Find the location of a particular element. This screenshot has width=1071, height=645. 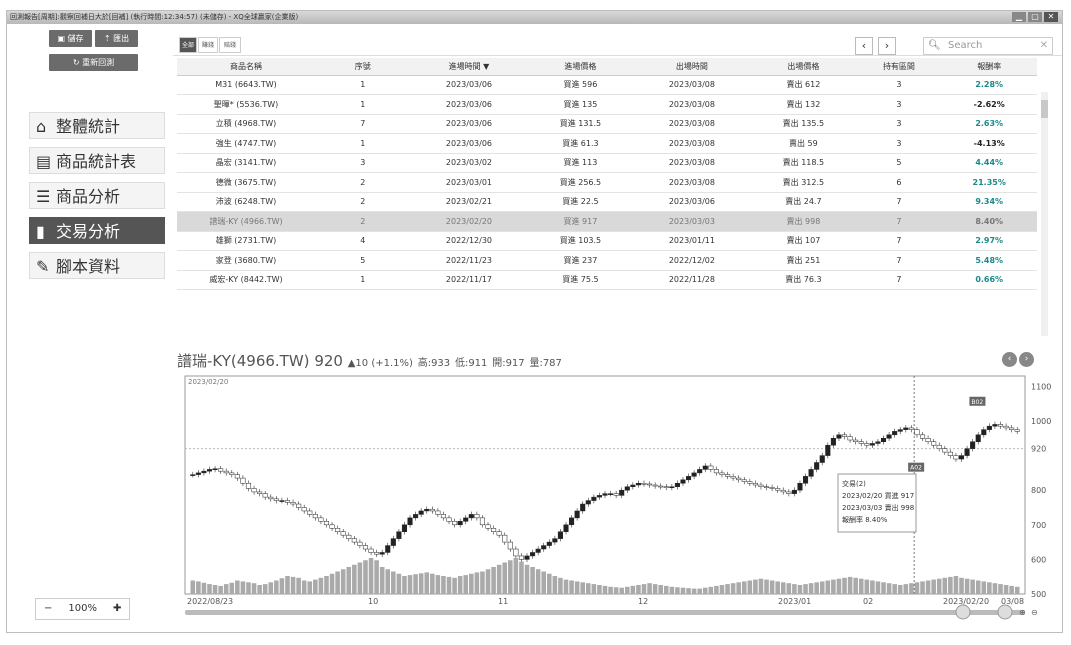

table-cell: 賣出 132 is located at coordinates (803, 104).